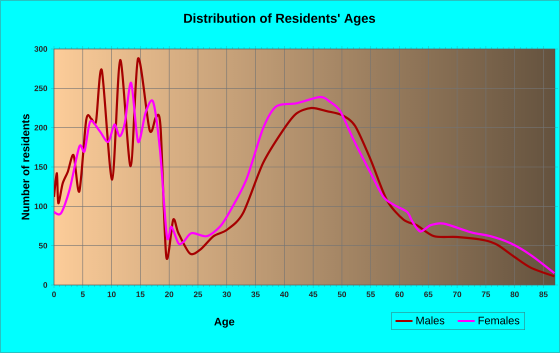 The width and height of the screenshot is (560, 353). I want to click on legend-label: Males, so click(430, 320).